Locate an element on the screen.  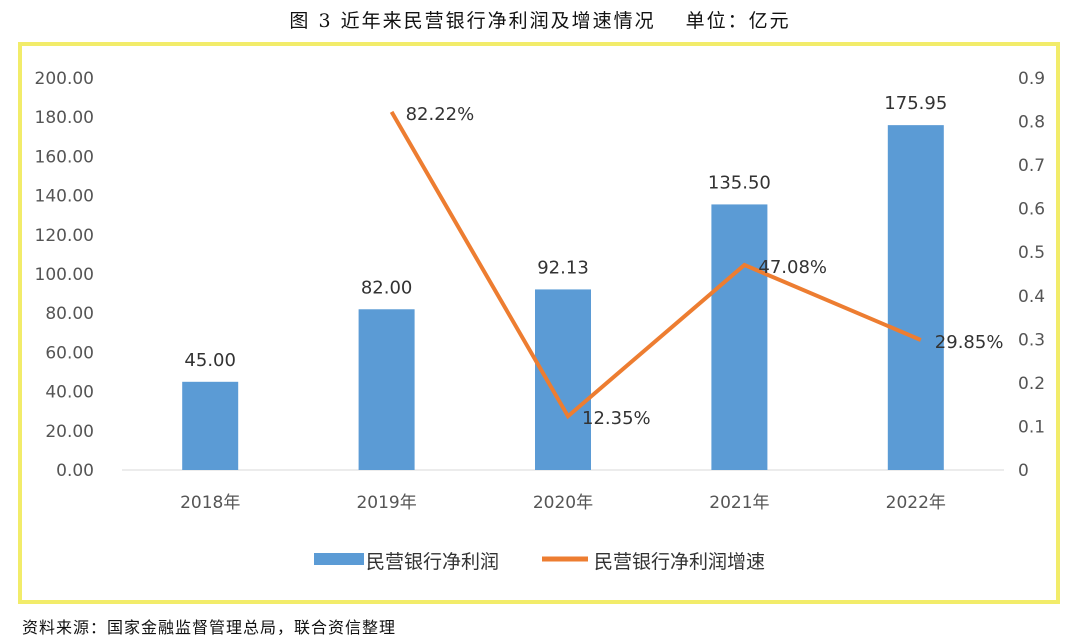
bar-data-label: 92.13 is located at coordinates (563, 267).